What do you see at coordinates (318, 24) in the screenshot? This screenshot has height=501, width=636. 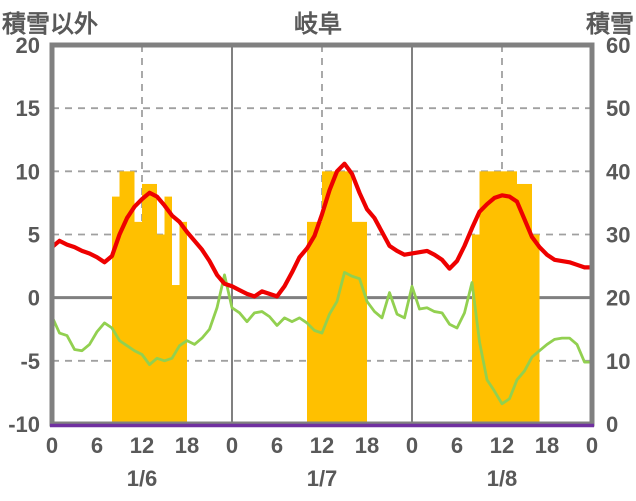 I see `chart-title: 岐阜` at bounding box center [318, 24].